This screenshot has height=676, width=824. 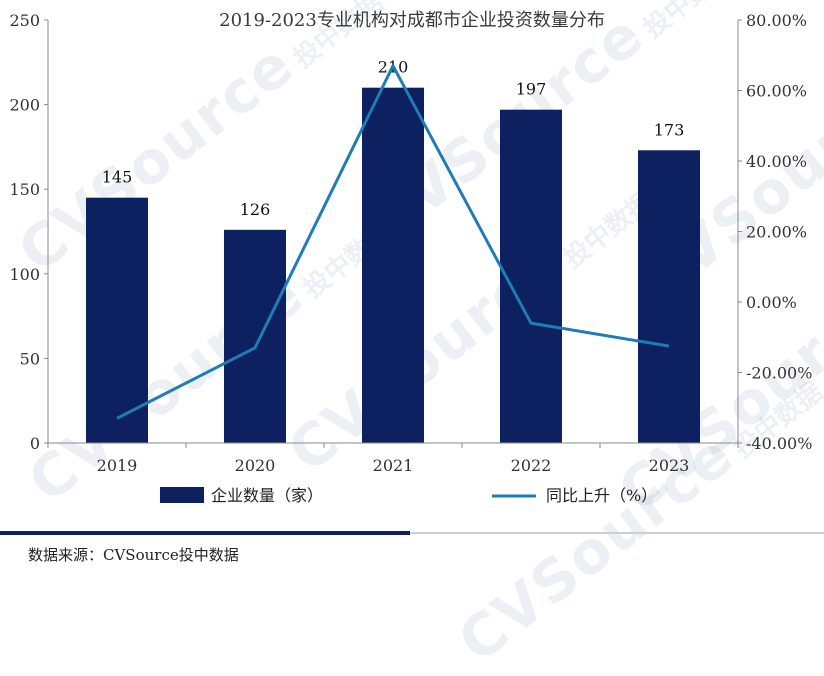 What do you see at coordinates (771, 302) in the screenshot?
I see `y-right-tick-label: 0.00%` at bounding box center [771, 302].